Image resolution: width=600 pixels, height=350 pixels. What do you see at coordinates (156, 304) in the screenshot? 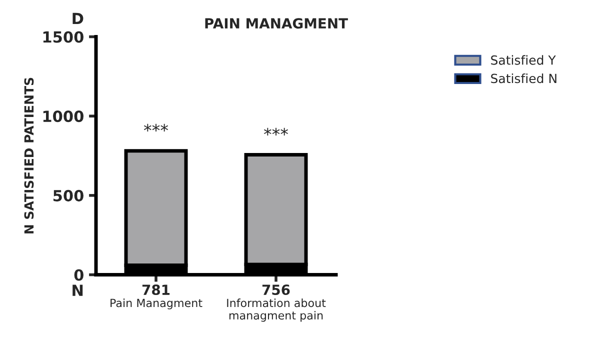
I see `x-tick-label: Pain Managment` at bounding box center [156, 304].